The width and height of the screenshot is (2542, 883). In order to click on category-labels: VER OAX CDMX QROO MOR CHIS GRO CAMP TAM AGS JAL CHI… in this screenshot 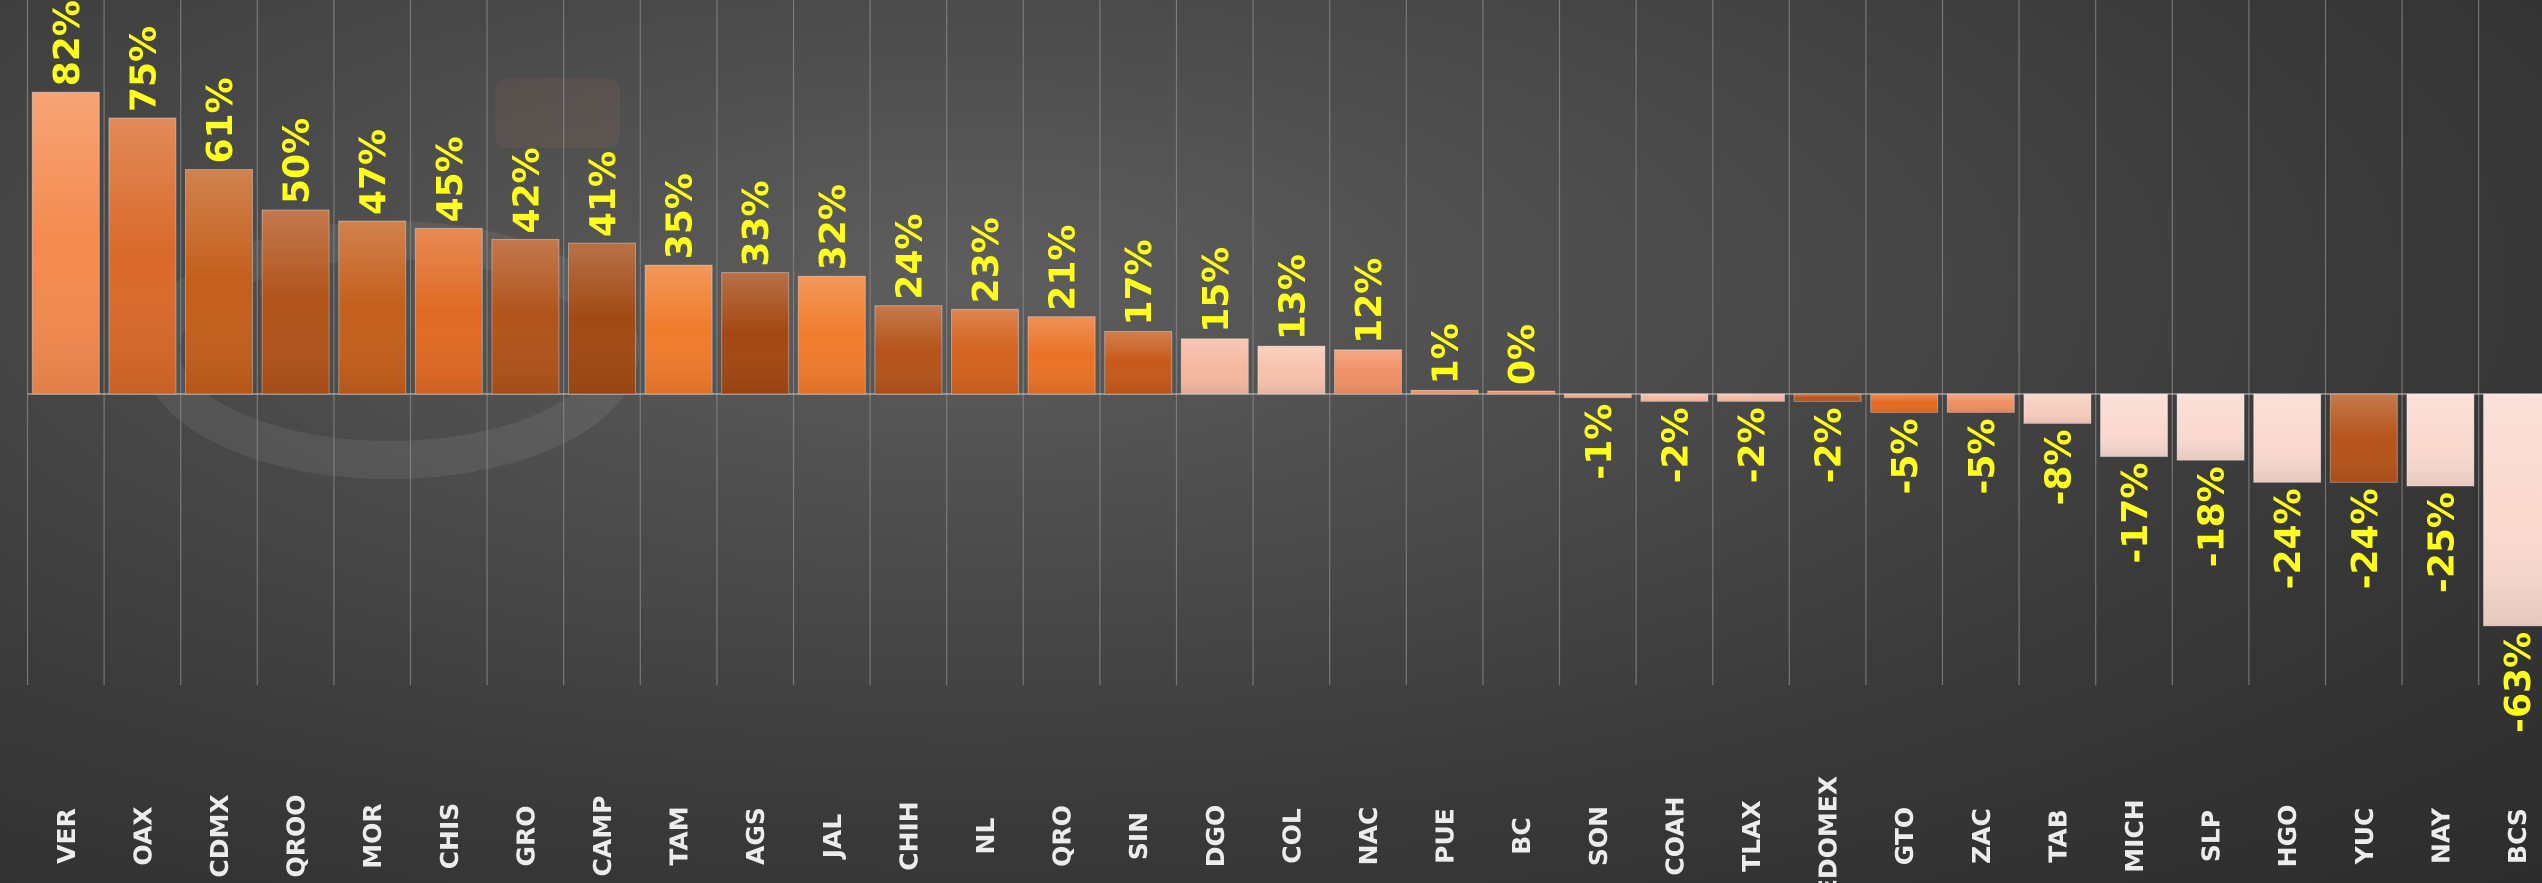, I will do `click(1292, 829)`.